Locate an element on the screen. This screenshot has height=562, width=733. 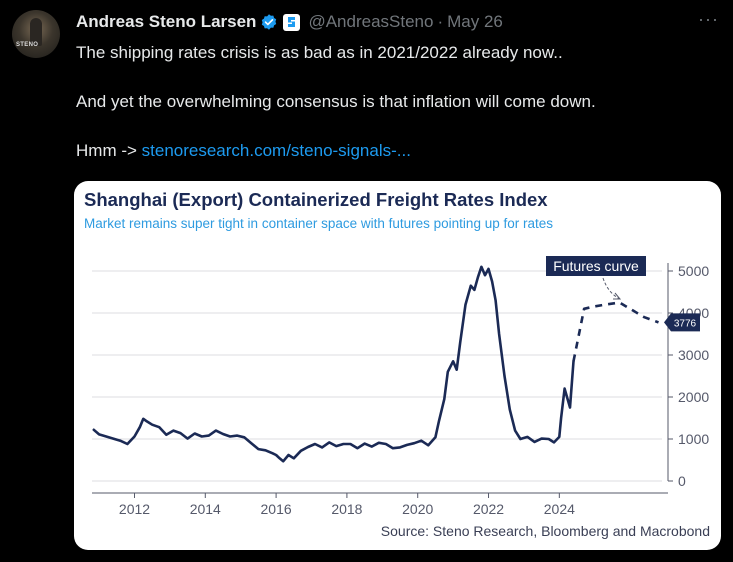
end-value-label: 3776 is located at coordinates (685, 323).